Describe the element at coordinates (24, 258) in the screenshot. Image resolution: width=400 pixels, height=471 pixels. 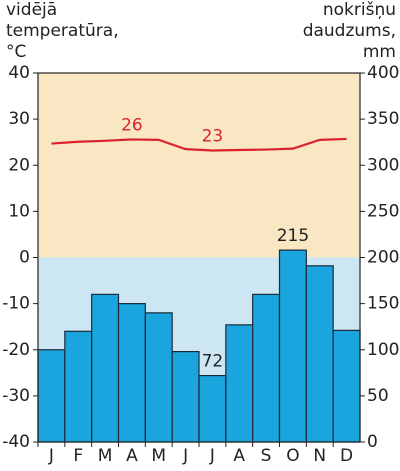
I see `y-tick-label: 0` at that location.